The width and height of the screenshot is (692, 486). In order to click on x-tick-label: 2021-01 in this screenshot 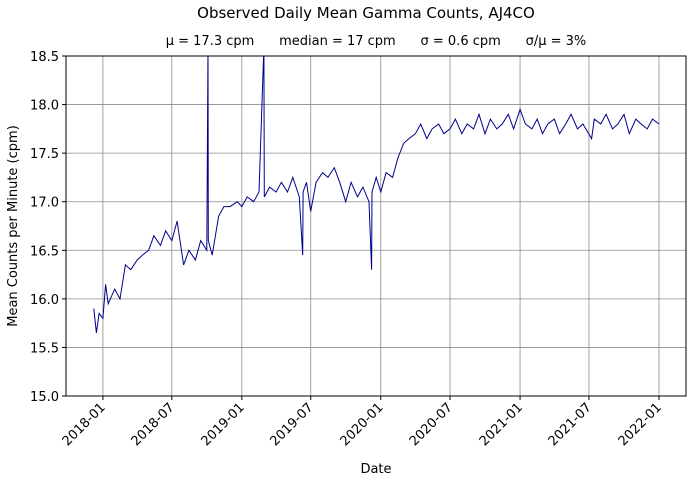, I will do `click(501, 424)`.